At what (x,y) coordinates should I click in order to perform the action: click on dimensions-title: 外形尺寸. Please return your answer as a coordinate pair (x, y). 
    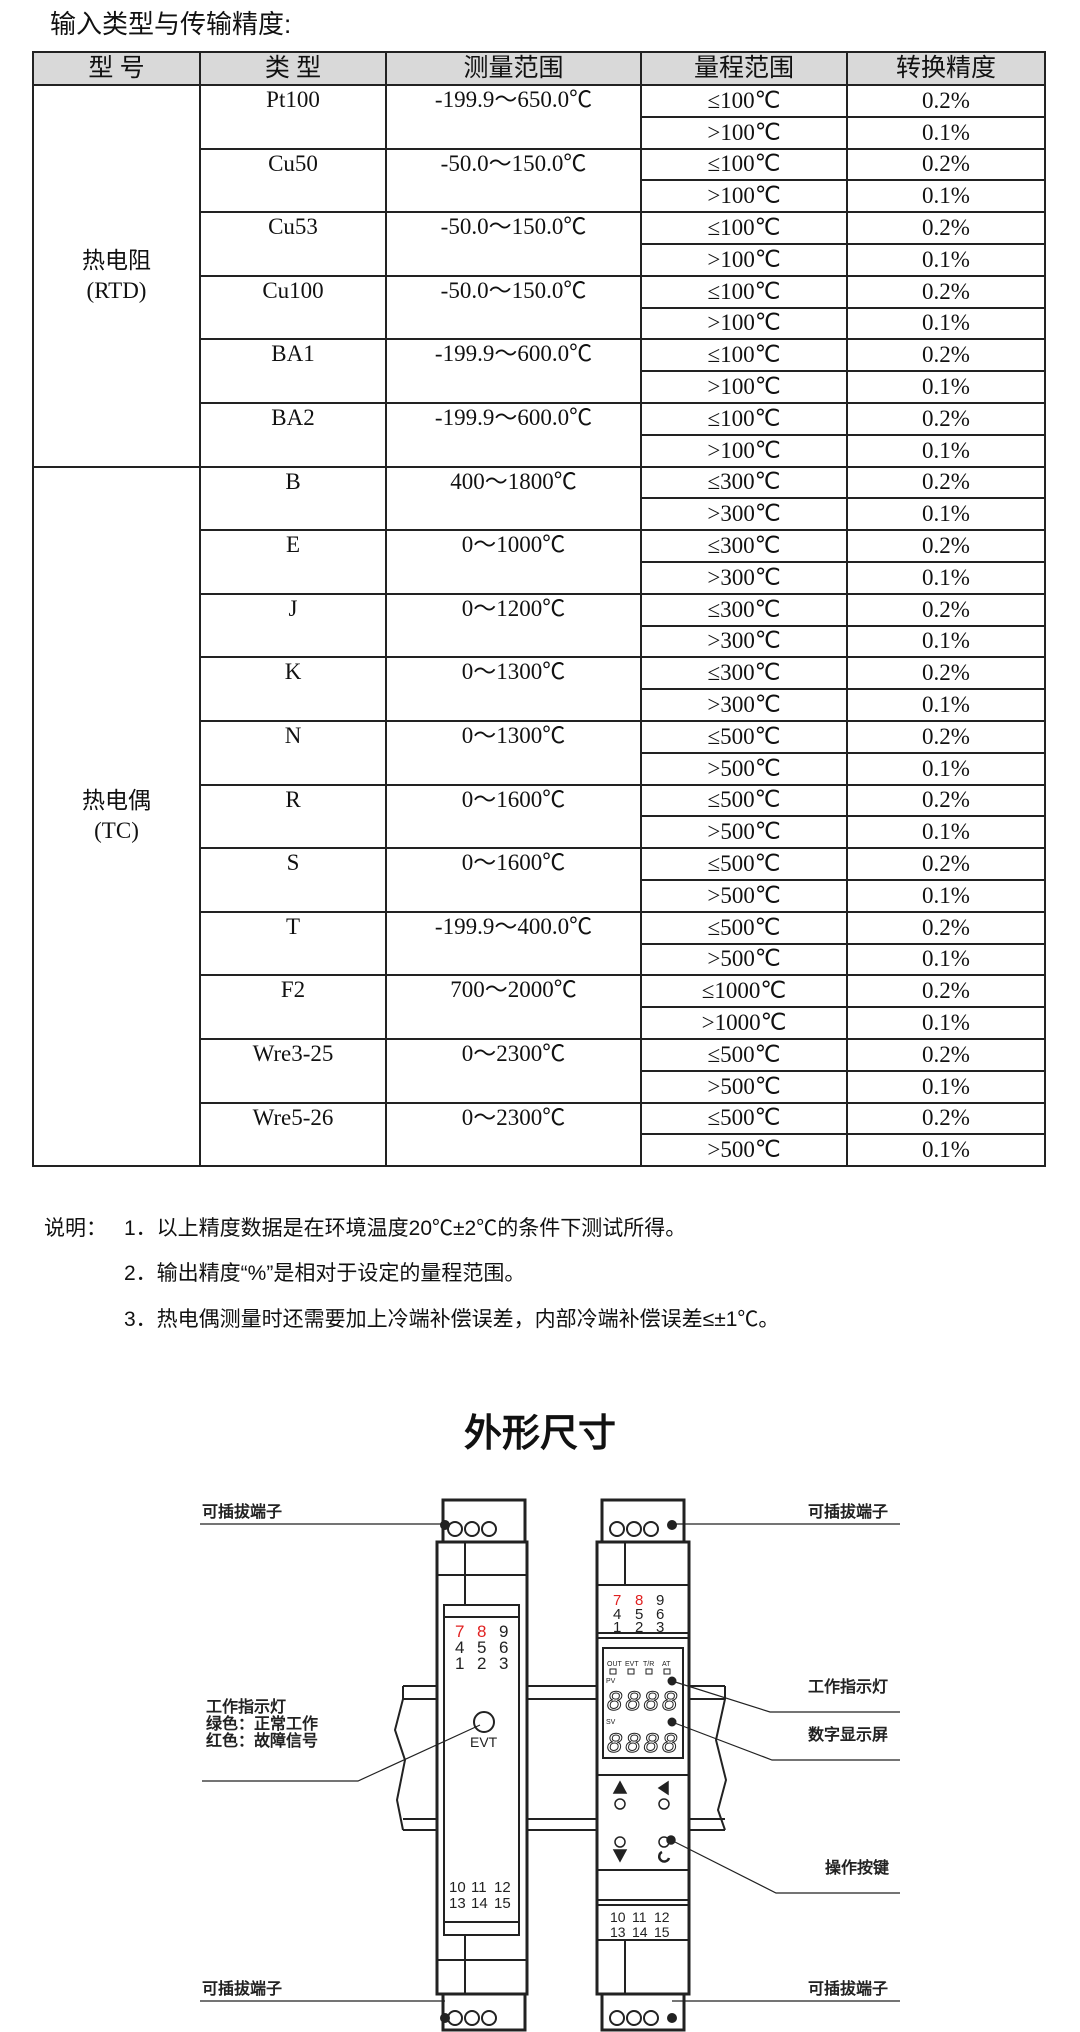
    Looking at the image, I should click on (539, 1434).